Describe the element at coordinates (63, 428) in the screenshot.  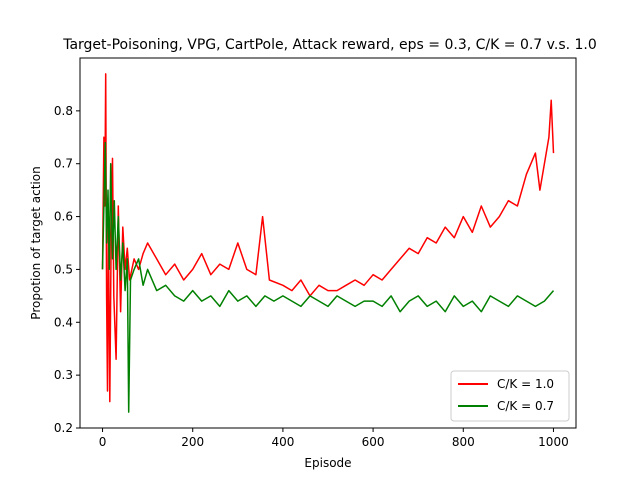
I see `y-tick-label: 0.2` at that location.